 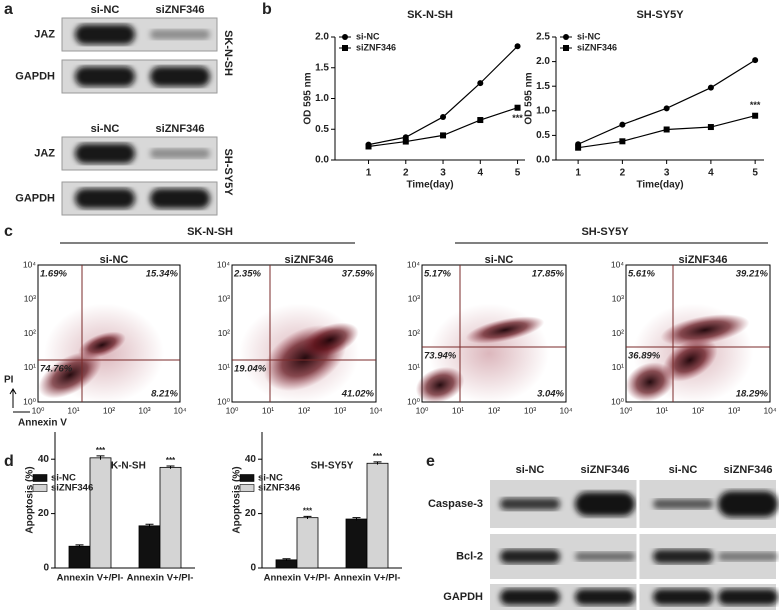 What do you see at coordinates (19, 400) in the screenshot?
I see `axis-arrow` at bounding box center [19, 400].